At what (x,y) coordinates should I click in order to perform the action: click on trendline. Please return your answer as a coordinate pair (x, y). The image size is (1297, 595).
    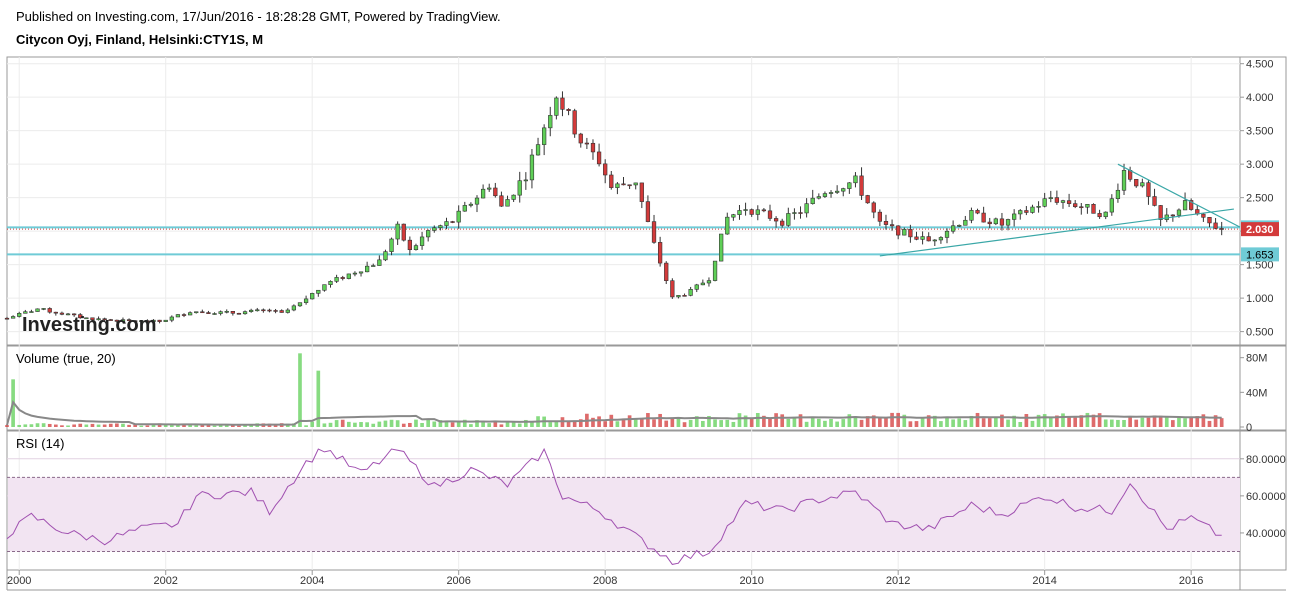
    Looking at the image, I should click on (1179, 195).